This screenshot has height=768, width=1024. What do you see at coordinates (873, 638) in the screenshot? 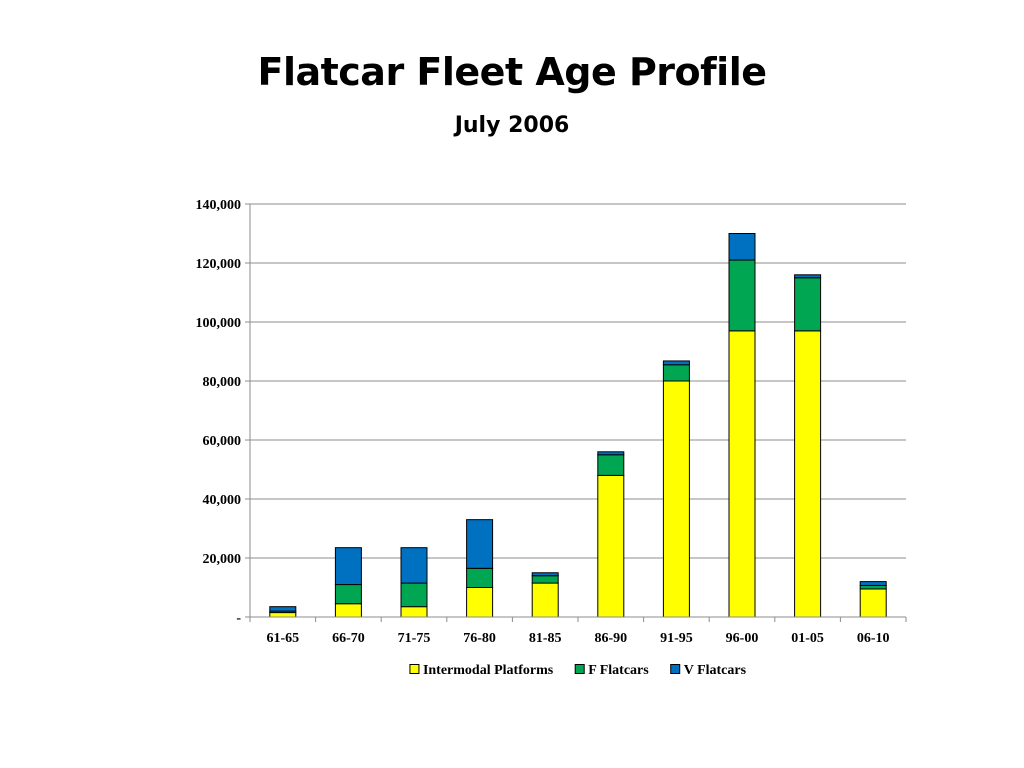
I see `x-tick-label: 06-10` at bounding box center [873, 638].